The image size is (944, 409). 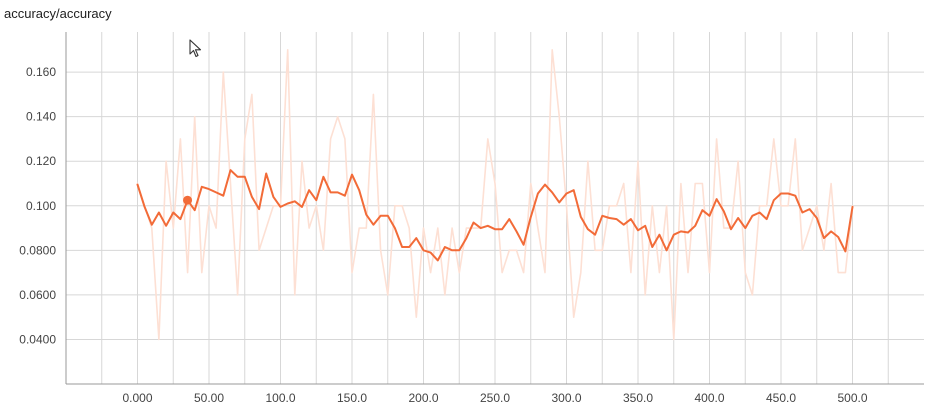 I want to click on chart-title: accuracy/accuracy, so click(x=58, y=13).